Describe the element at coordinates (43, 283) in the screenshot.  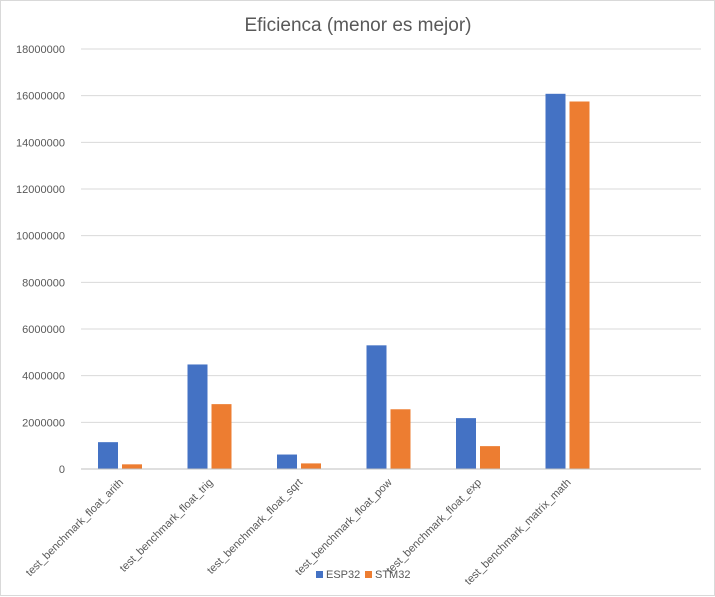
I see `y-tick-label: 8000000` at that location.